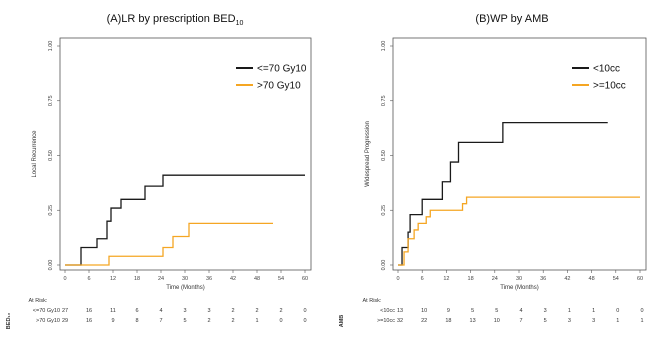 The height and width of the screenshot is (338, 657). Describe the element at coordinates (136, 311) in the screenshot. I see `at-risk-value: 6` at that location.